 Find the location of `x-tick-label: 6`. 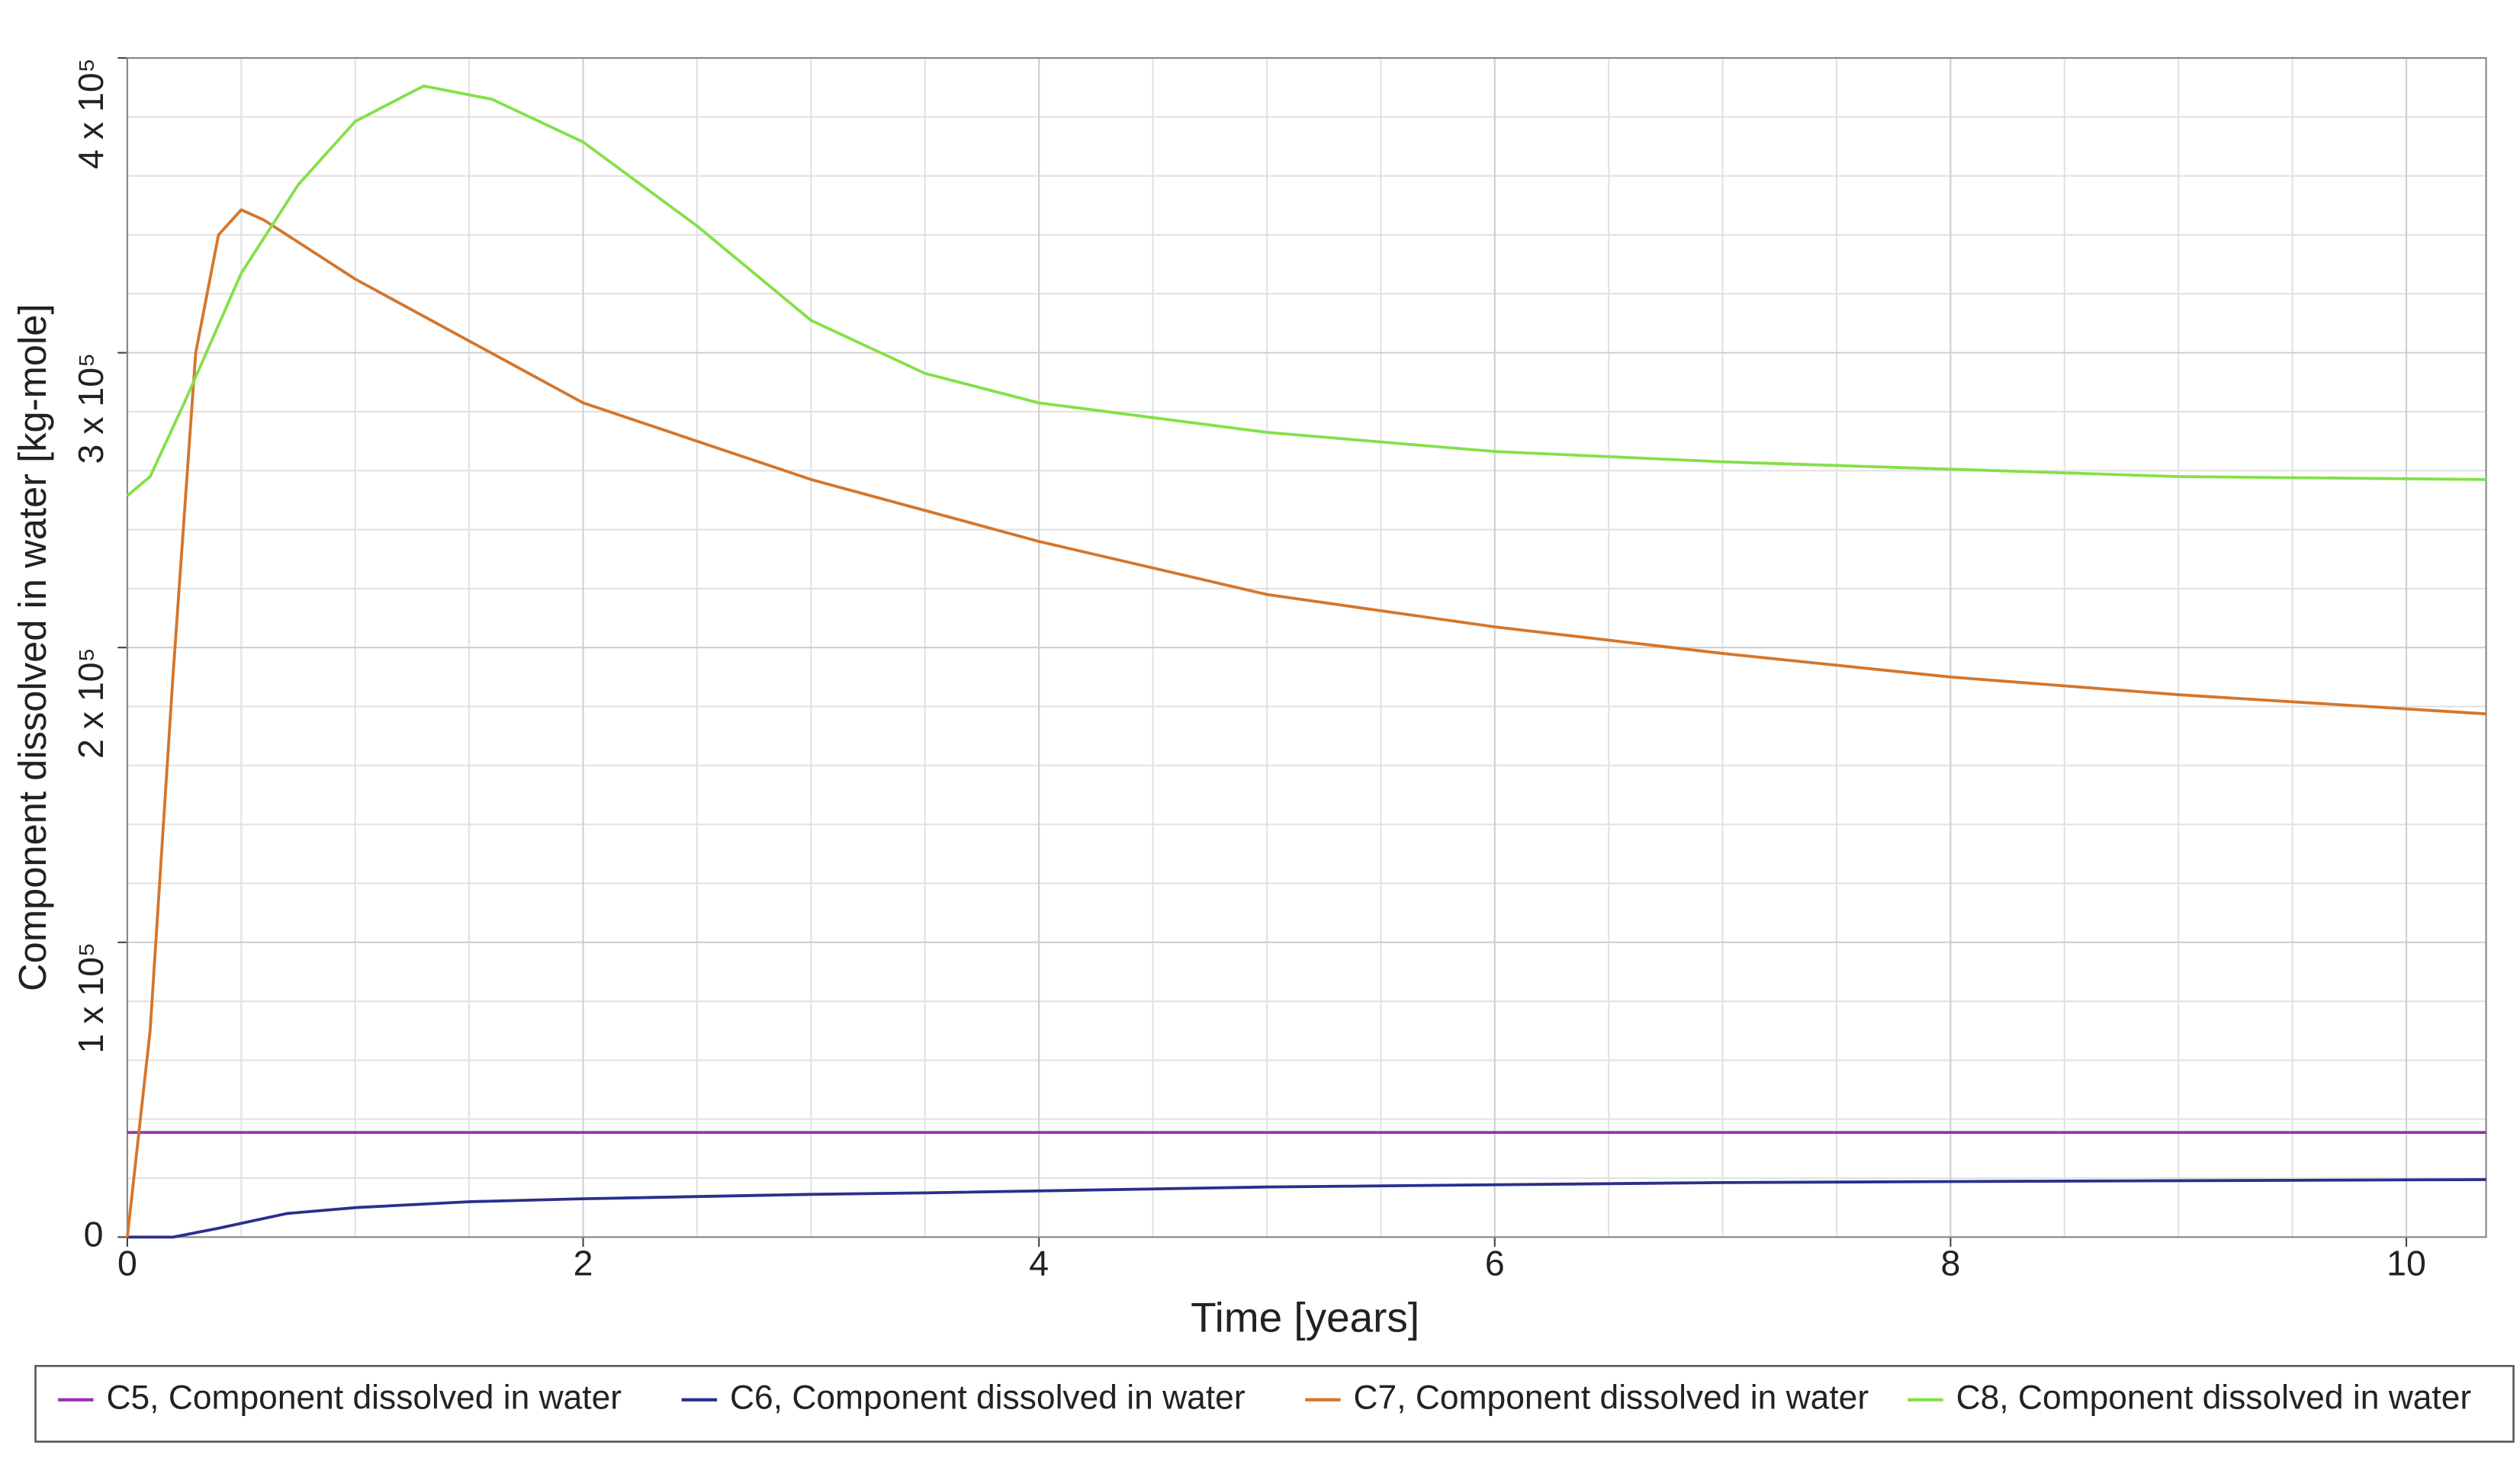

x-tick-label: 6 is located at coordinates (1495, 1263).